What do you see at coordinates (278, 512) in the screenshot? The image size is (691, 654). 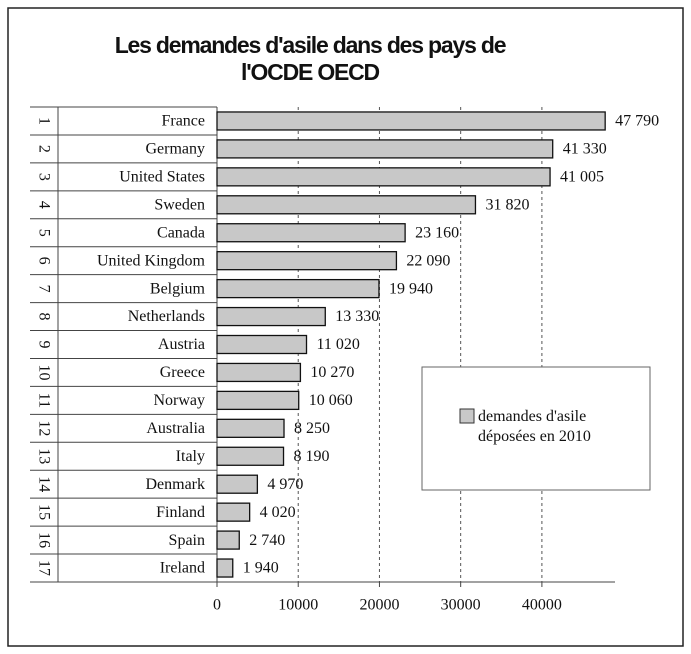 I see `value-label: 4 020` at bounding box center [278, 512].